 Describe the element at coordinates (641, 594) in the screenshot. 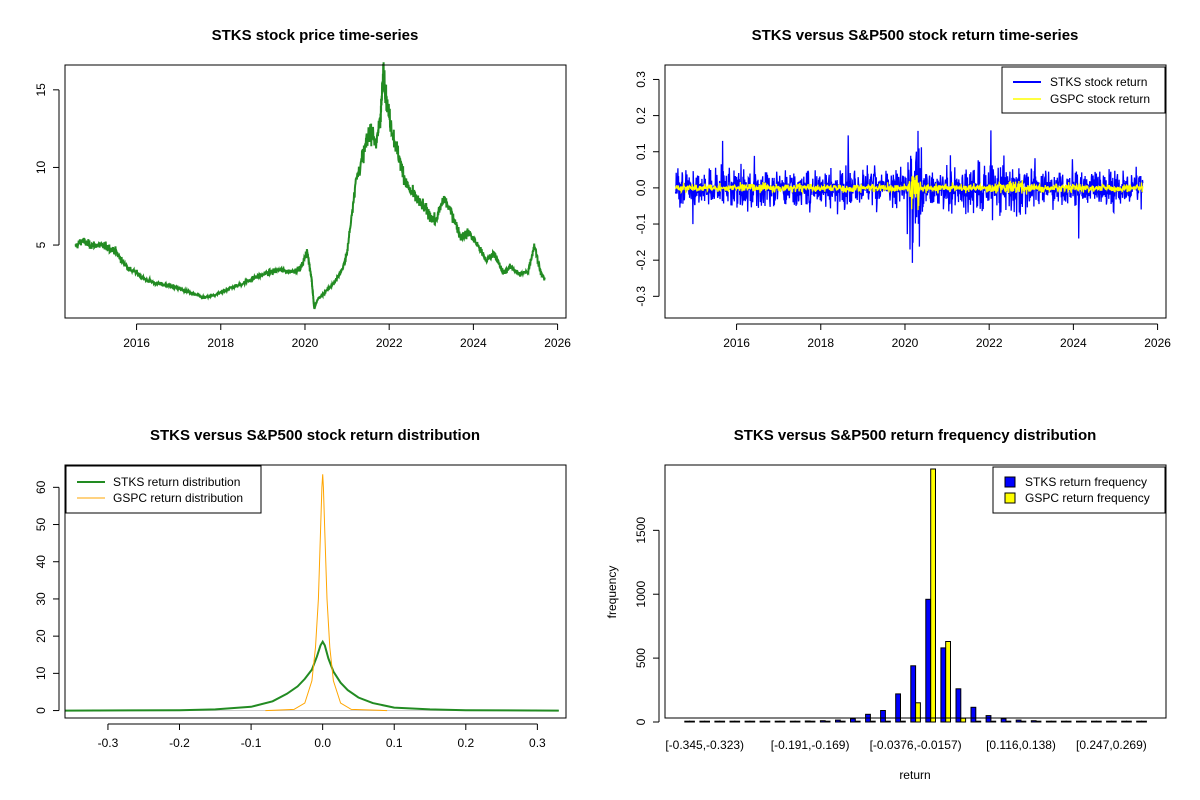

I see `y-tick-label: 1000` at that location.